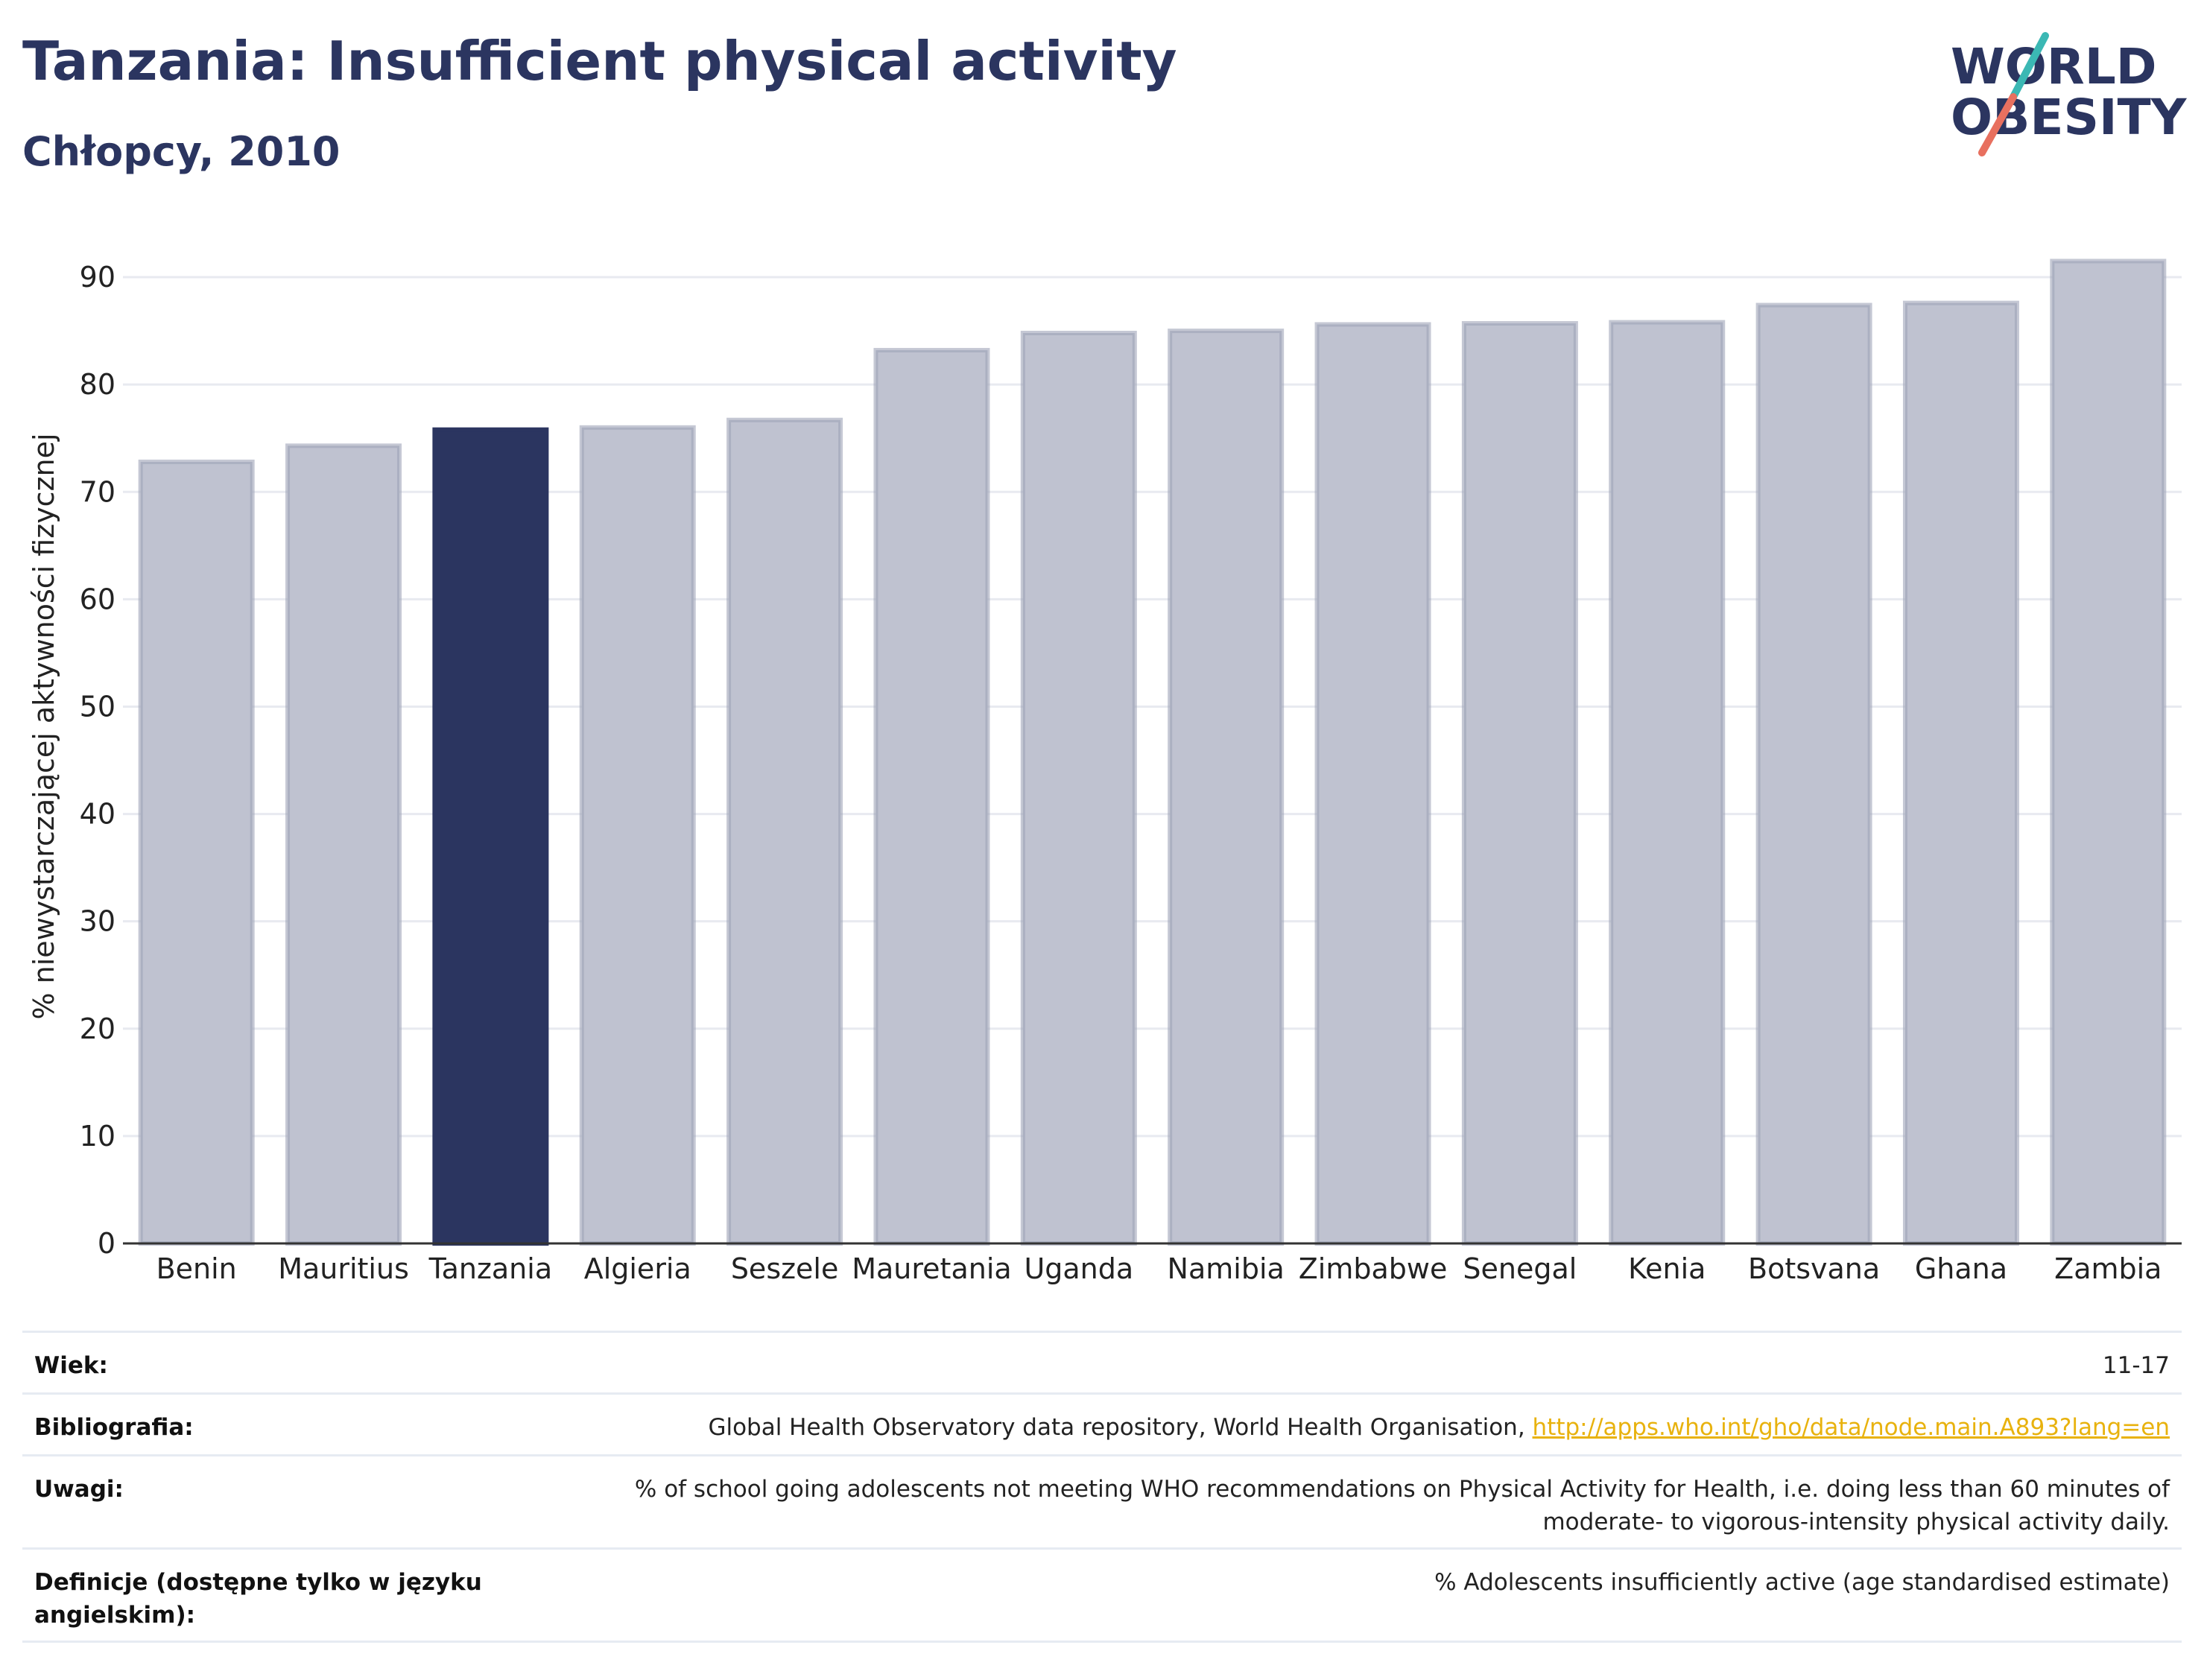  I want to click on x-tick-label-uganda: Uganda, so click(1078, 1268).